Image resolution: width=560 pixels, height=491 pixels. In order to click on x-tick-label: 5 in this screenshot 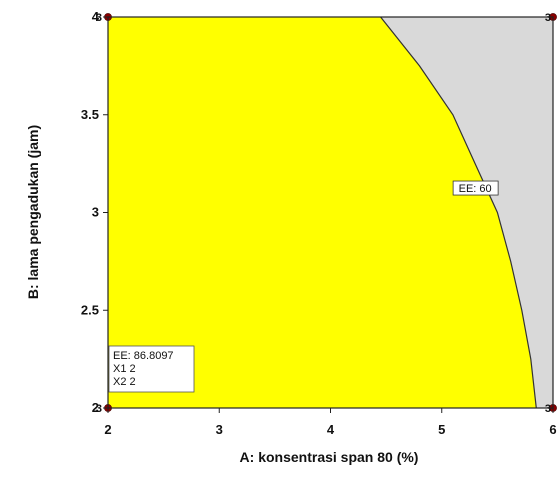, I will do `click(441, 429)`.